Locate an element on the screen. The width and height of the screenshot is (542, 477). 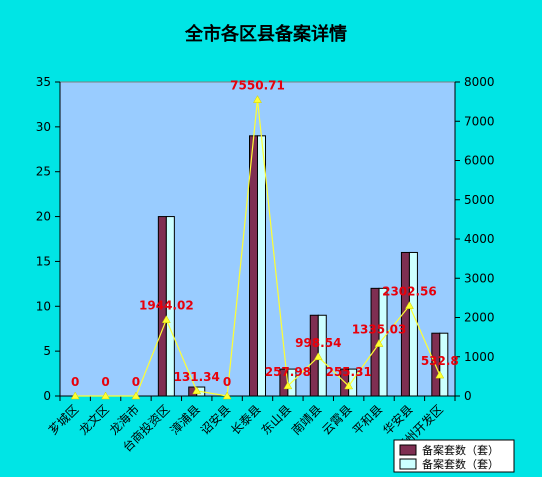
data-label: 257.98 is located at coordinates (288, 372).